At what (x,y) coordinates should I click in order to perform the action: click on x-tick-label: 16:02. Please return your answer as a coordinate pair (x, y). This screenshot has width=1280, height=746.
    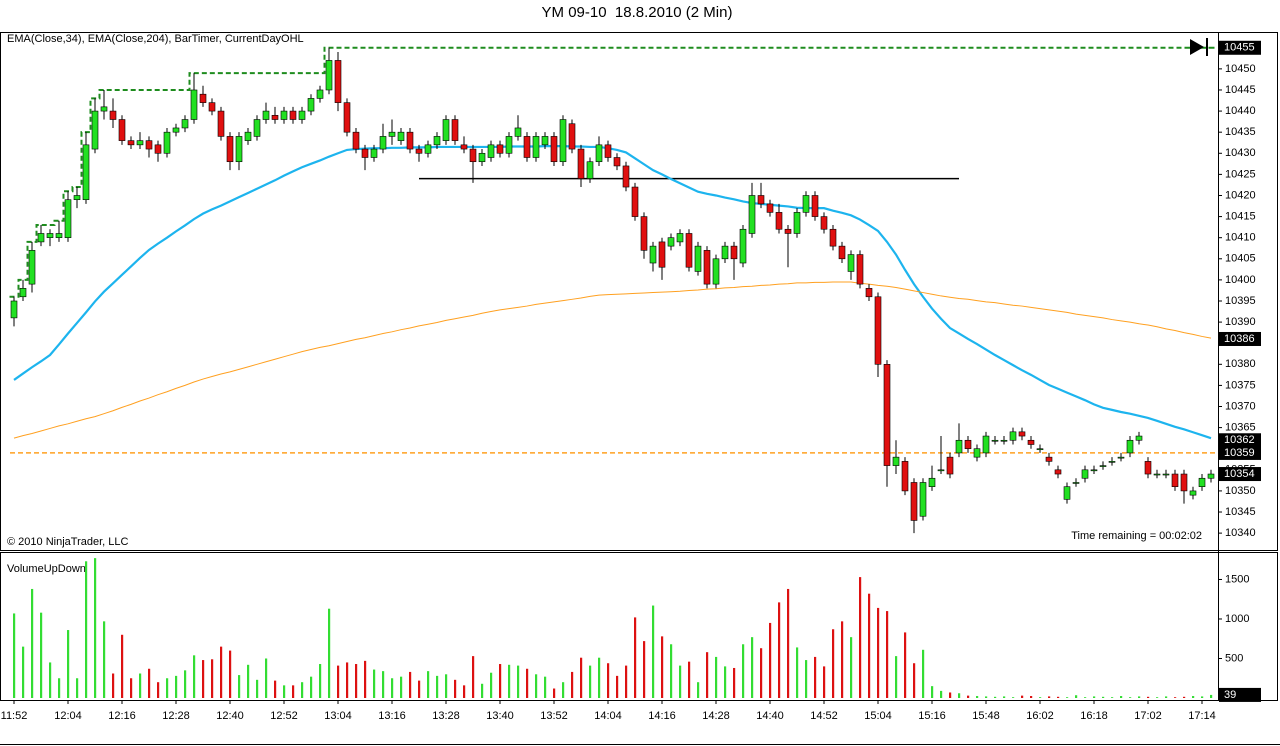
    Looking at the image, I should click on (1040, 716).